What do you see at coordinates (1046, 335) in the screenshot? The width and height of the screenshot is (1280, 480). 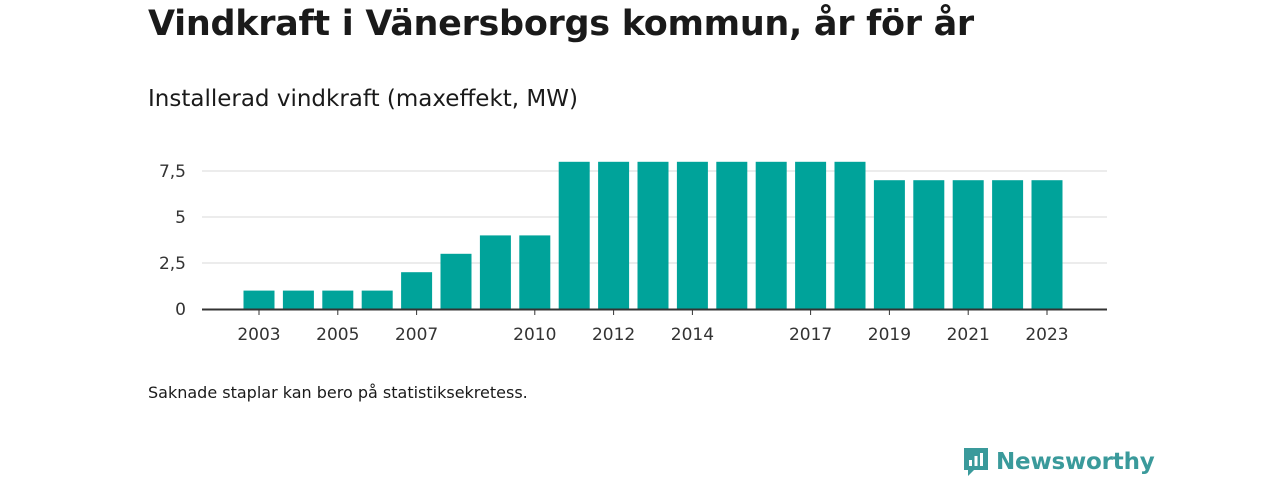 I see `x-tick-label: 2023` at bounding box center [1046, 335].